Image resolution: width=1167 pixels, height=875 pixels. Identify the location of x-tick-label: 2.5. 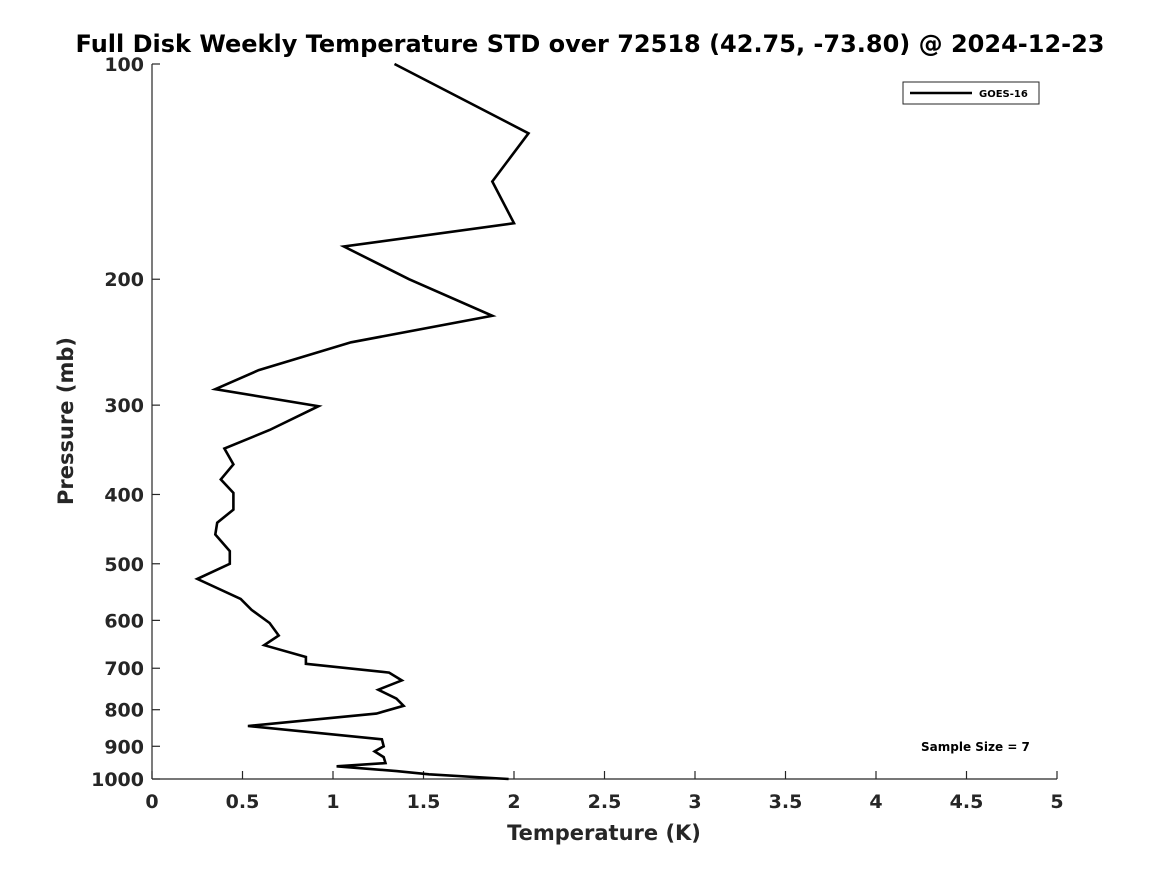
(605, 802).